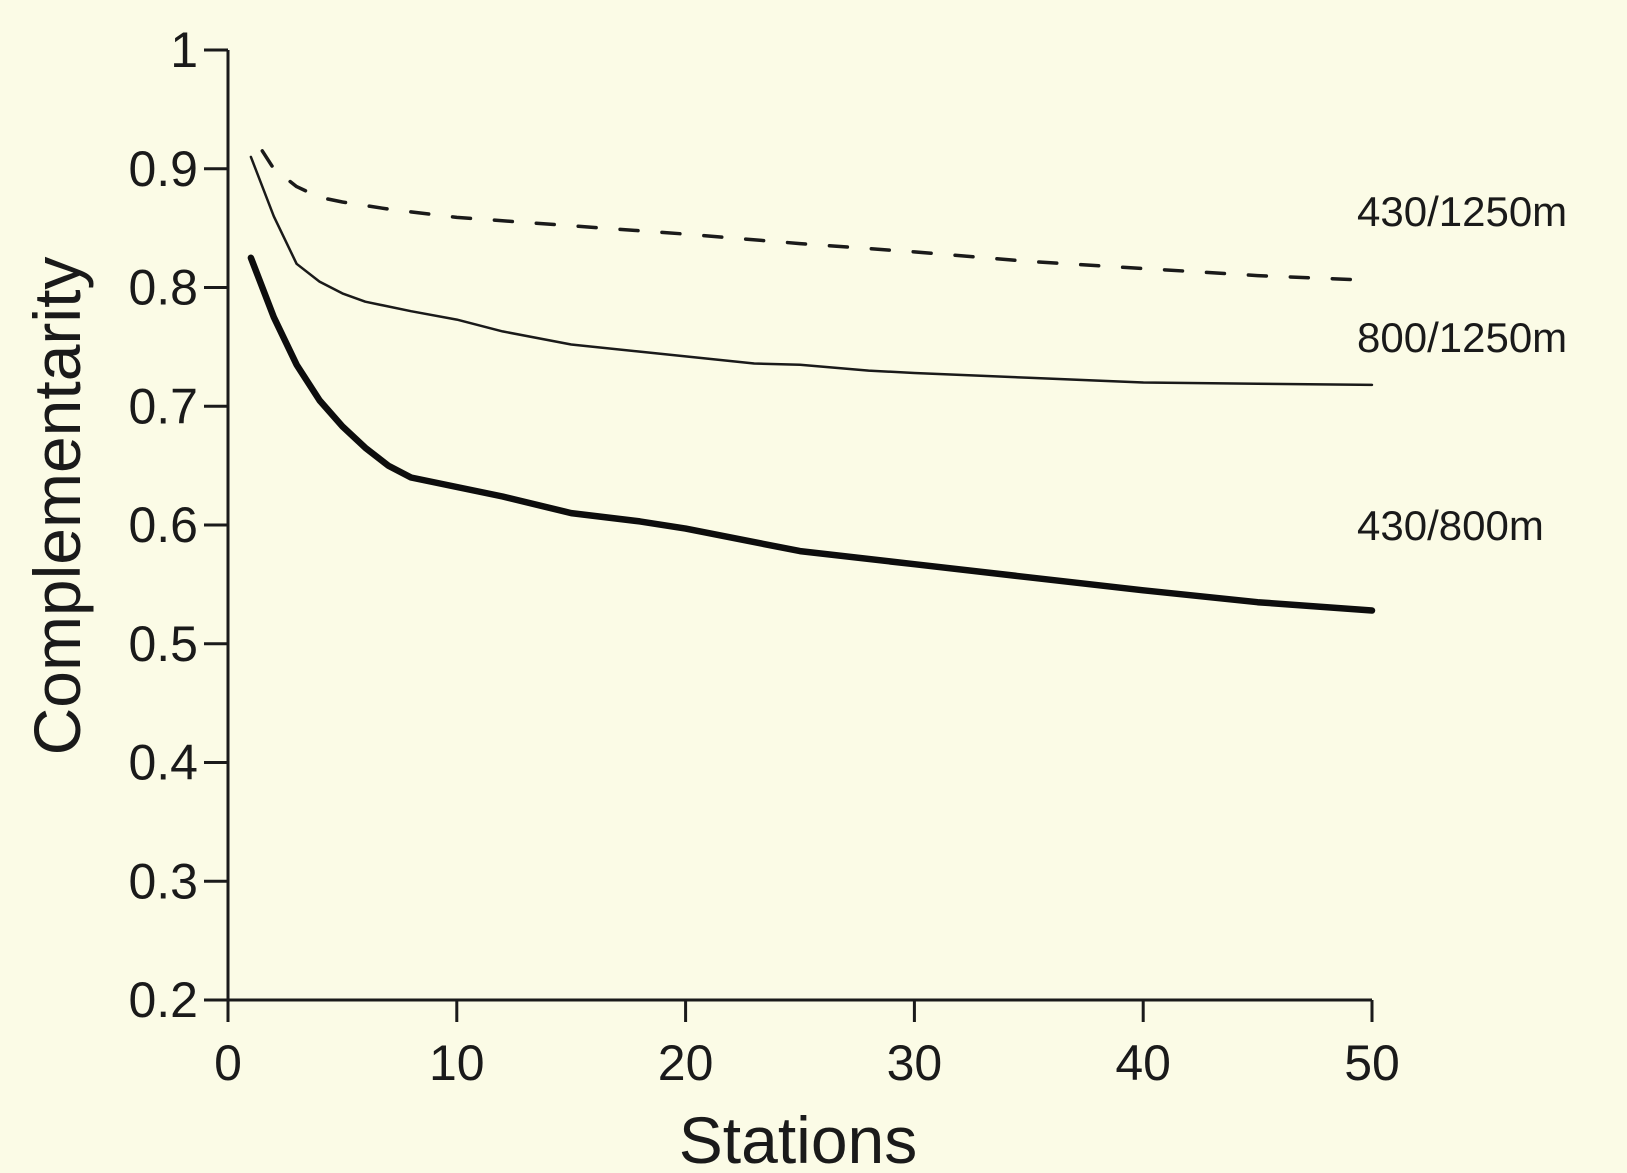  What do you see at coordinates (163, 1000) in the screenshot?
I see `y-tick-label: 0.2` at bounding box center [163, 1000].